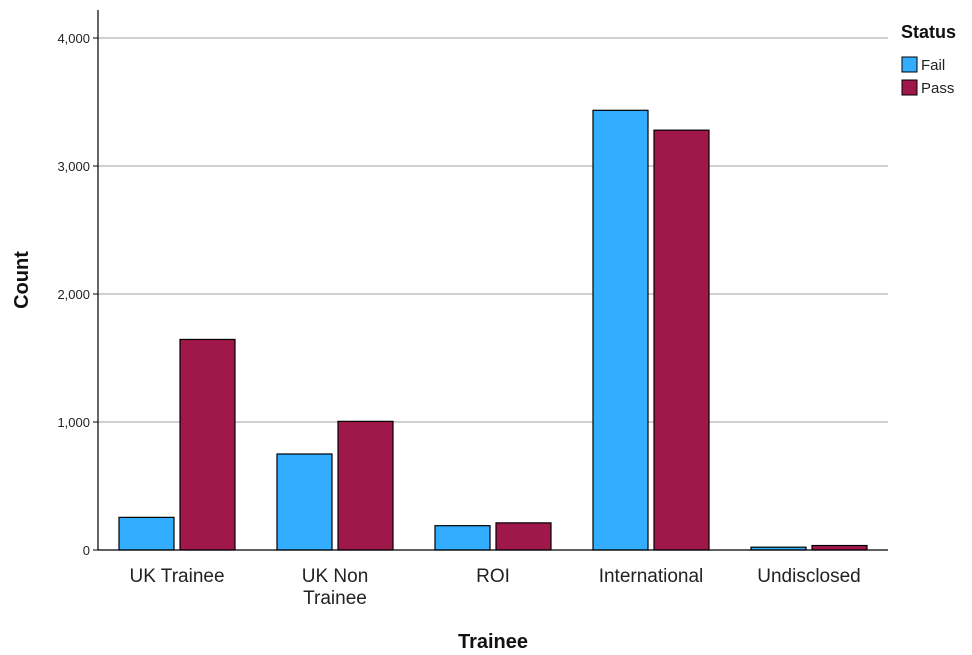 The width and height of the screenshot is (972, 655). I want to click on x-category-label: International, so click(651, 576).